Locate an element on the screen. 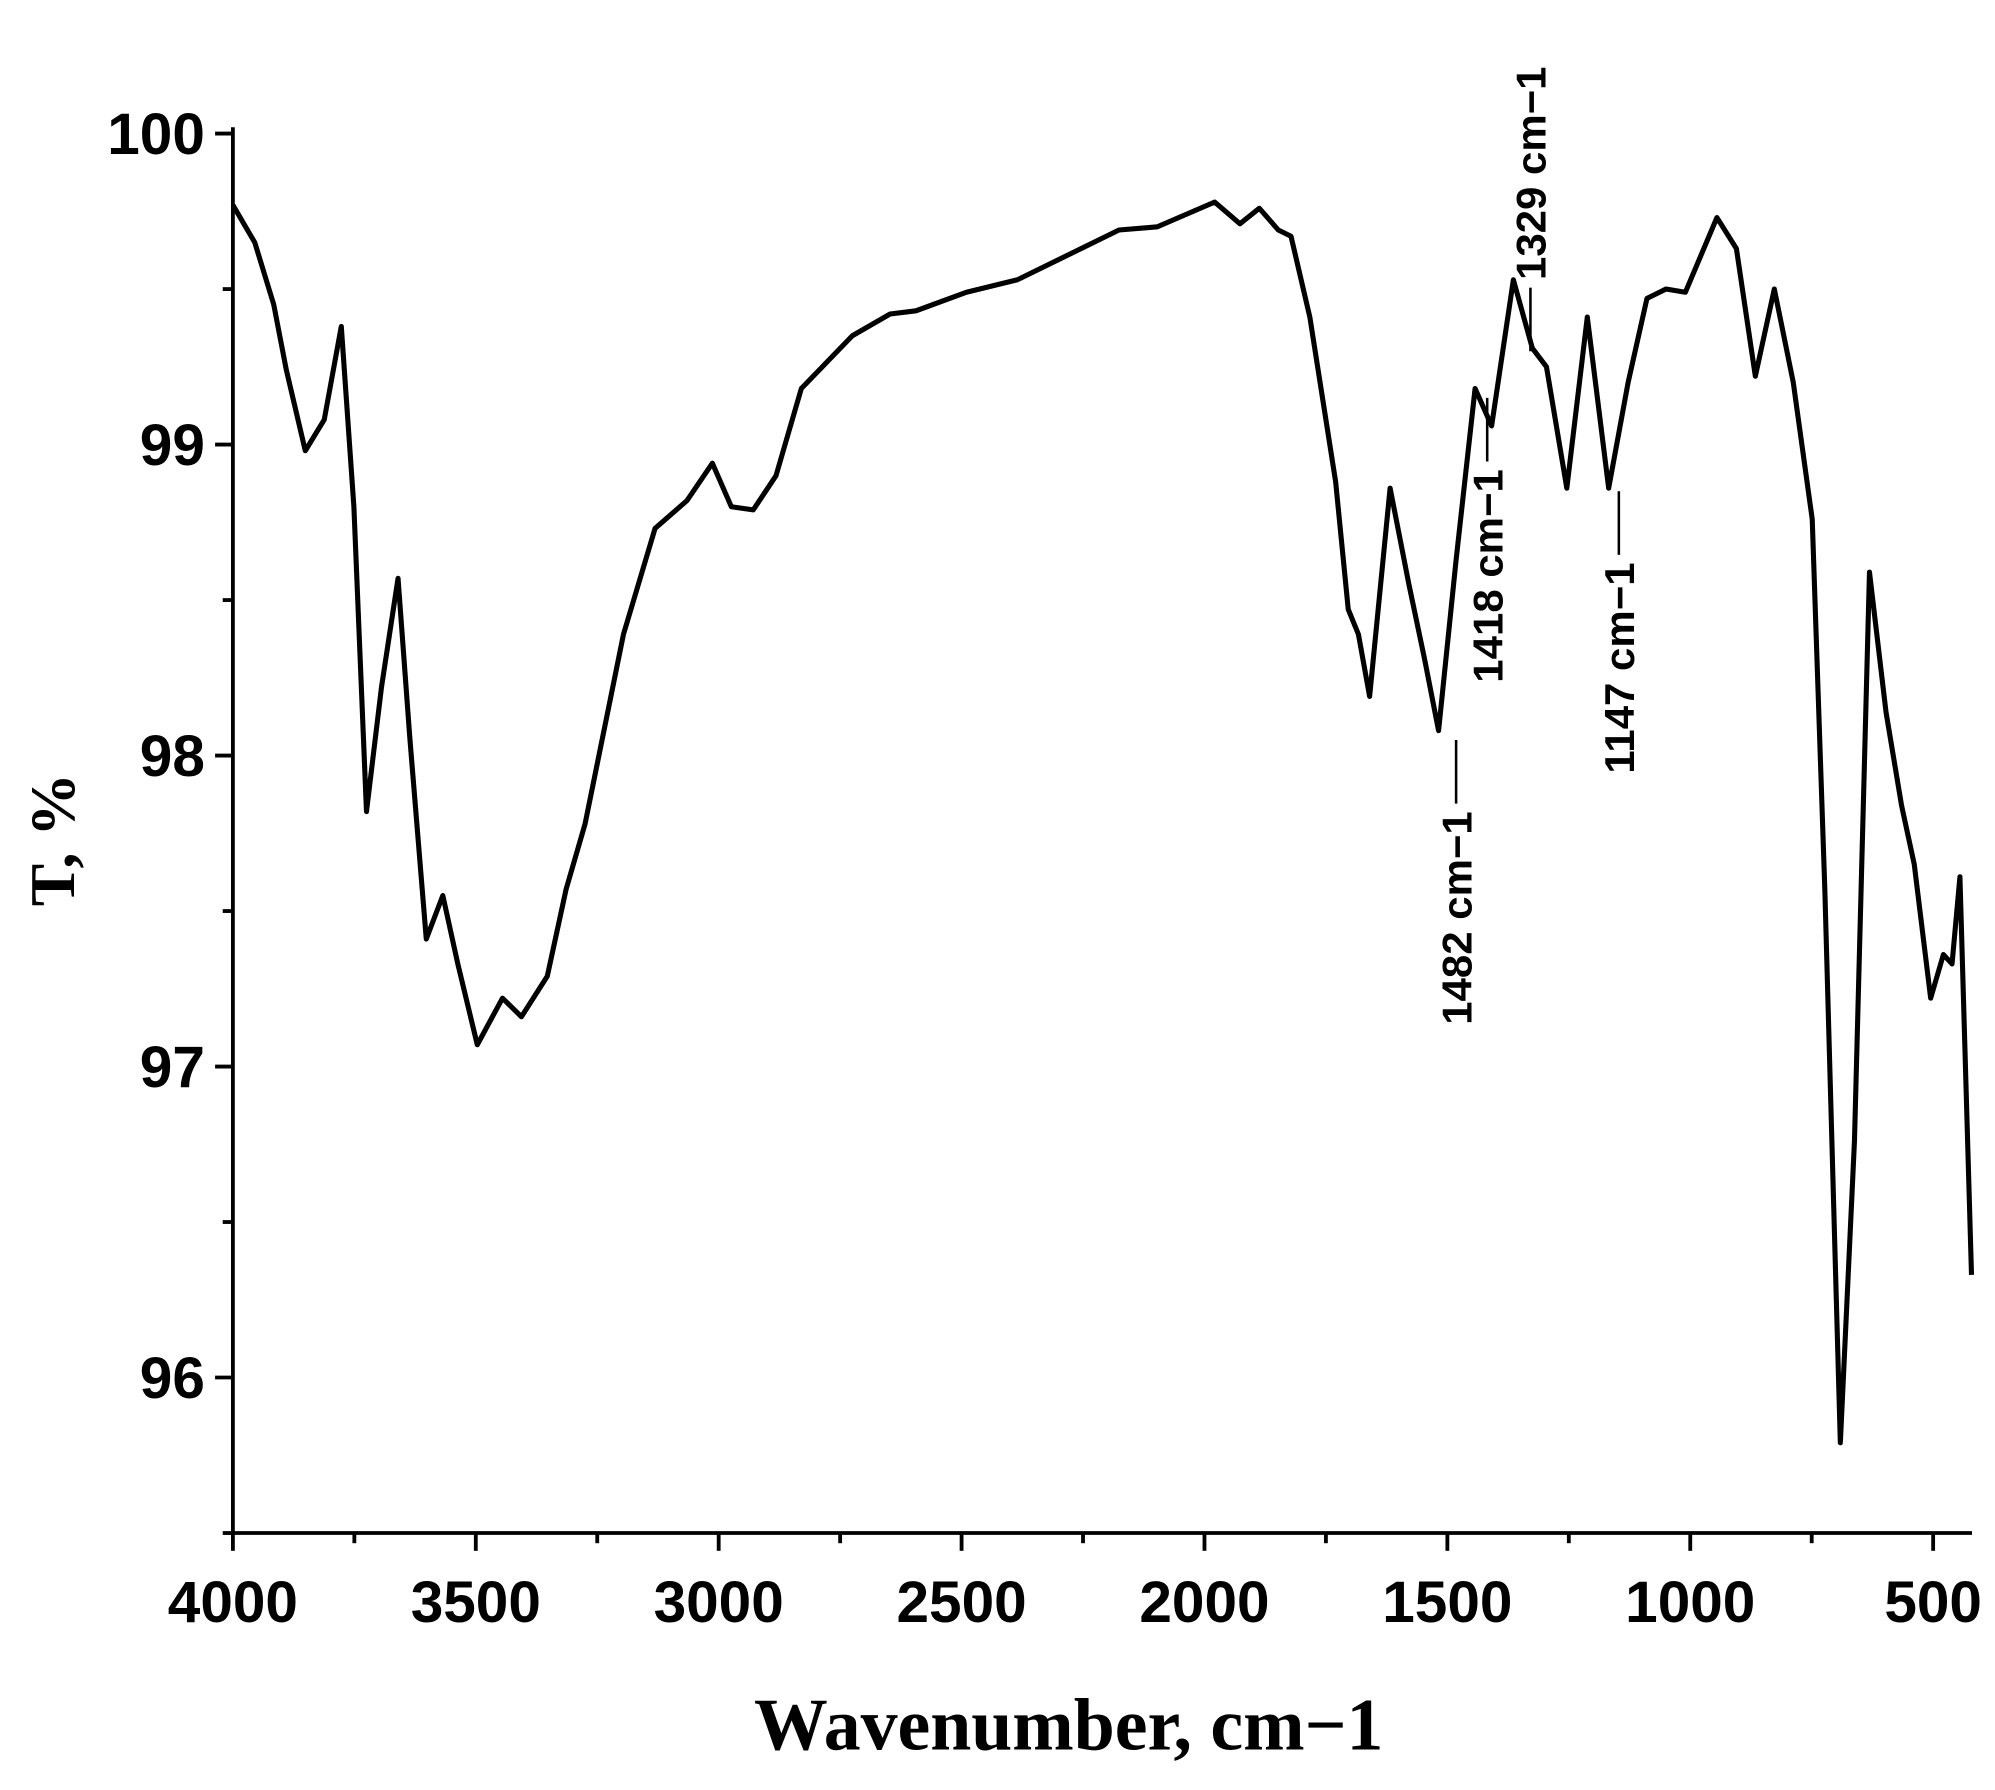 The height and width of the screenshot is (1790, 1995). annotation-label: 1418 cm−1 is located at coordinates (1487, 576).